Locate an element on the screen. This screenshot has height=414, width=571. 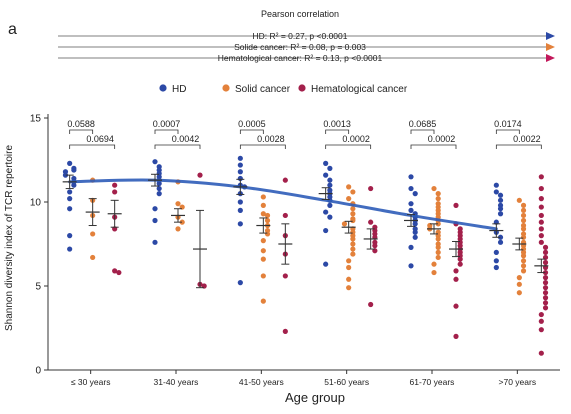
trend-line-path is located at coordinates (283, 204).